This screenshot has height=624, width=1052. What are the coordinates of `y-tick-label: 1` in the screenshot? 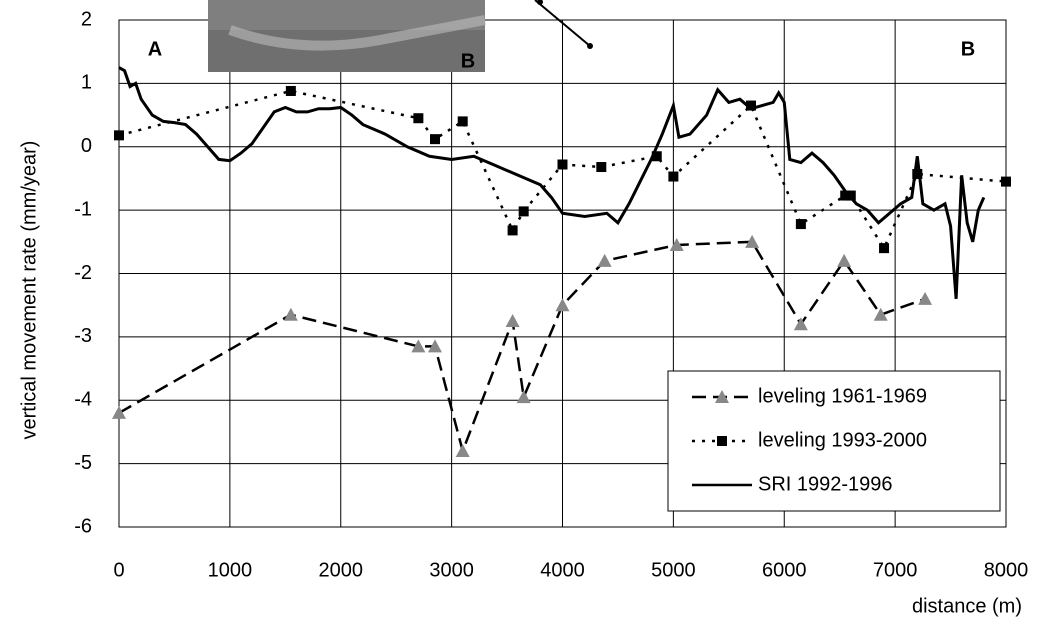 It's located at (86, 83).